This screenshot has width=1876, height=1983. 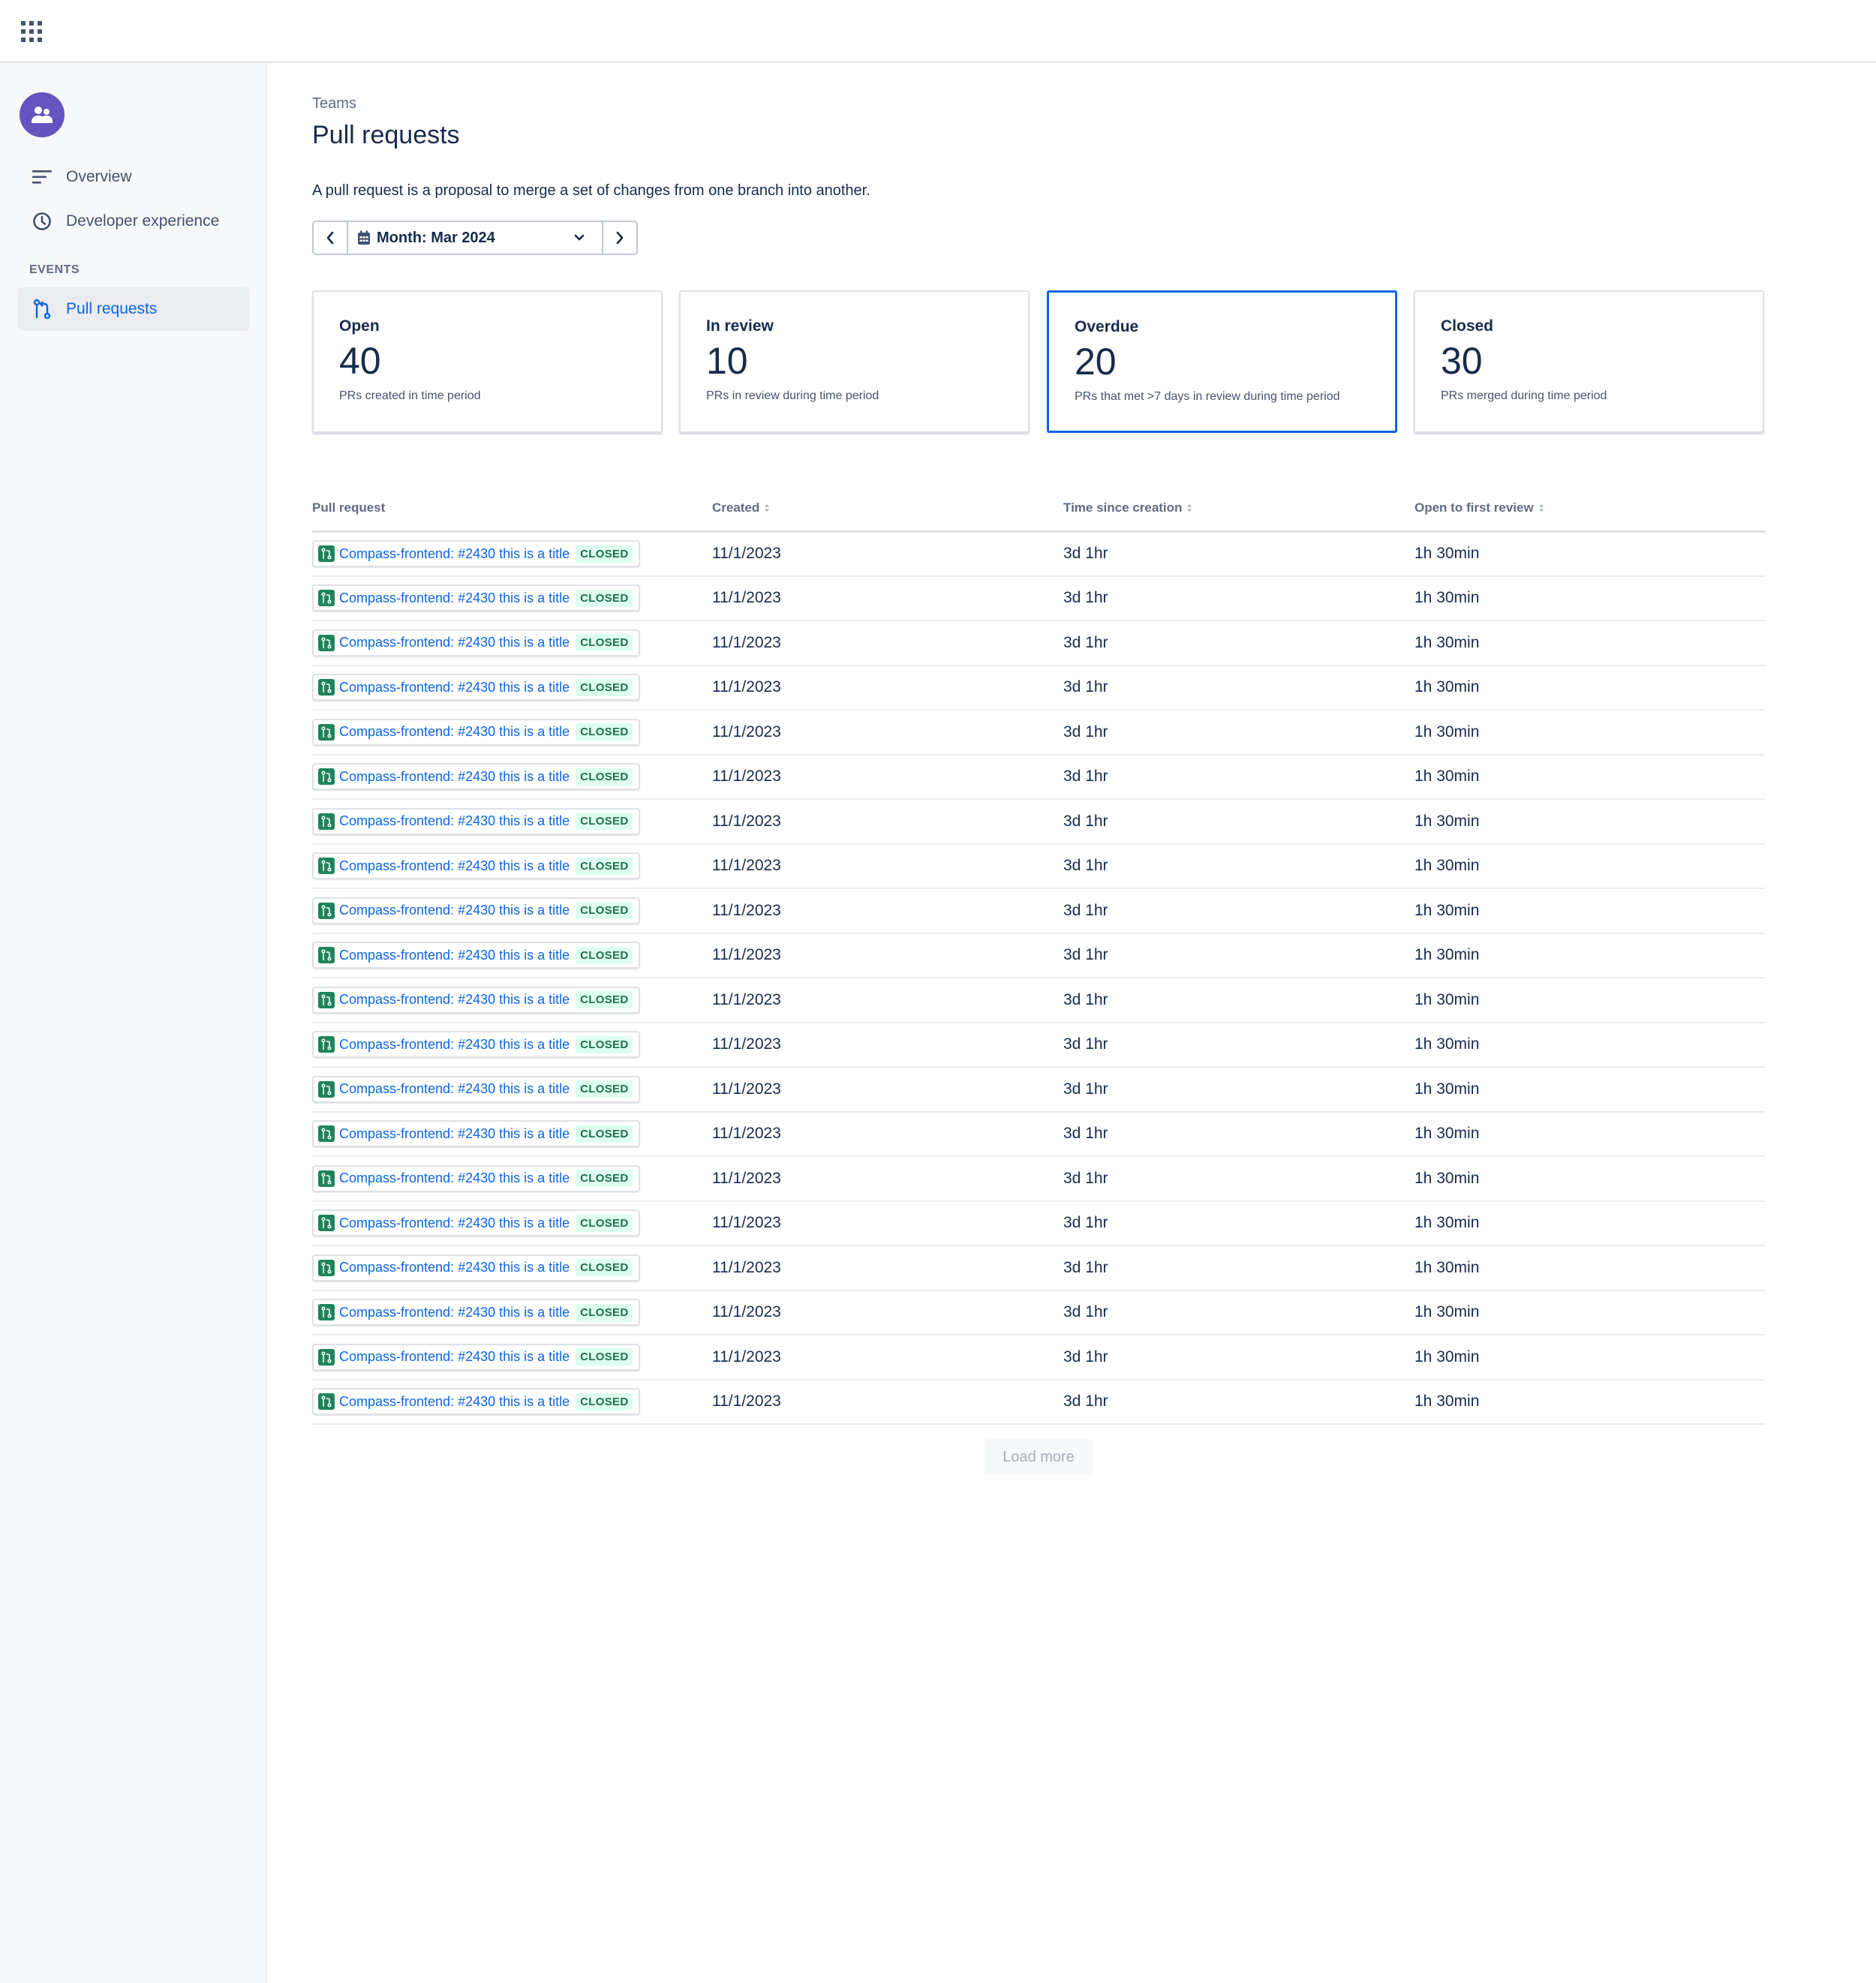 What do you see at coordinates (1039, 1457) in the screenshot?
I see `load-more-button: Load more` at bounding box center [1039, 1457].